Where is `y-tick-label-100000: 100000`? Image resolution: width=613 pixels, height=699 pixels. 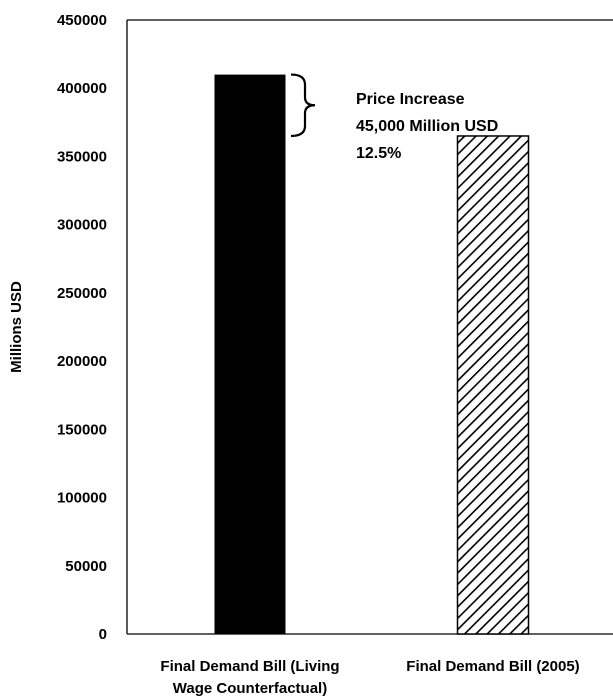 y-tick-label-100000: 100000 is located at coordinates (82, 498).